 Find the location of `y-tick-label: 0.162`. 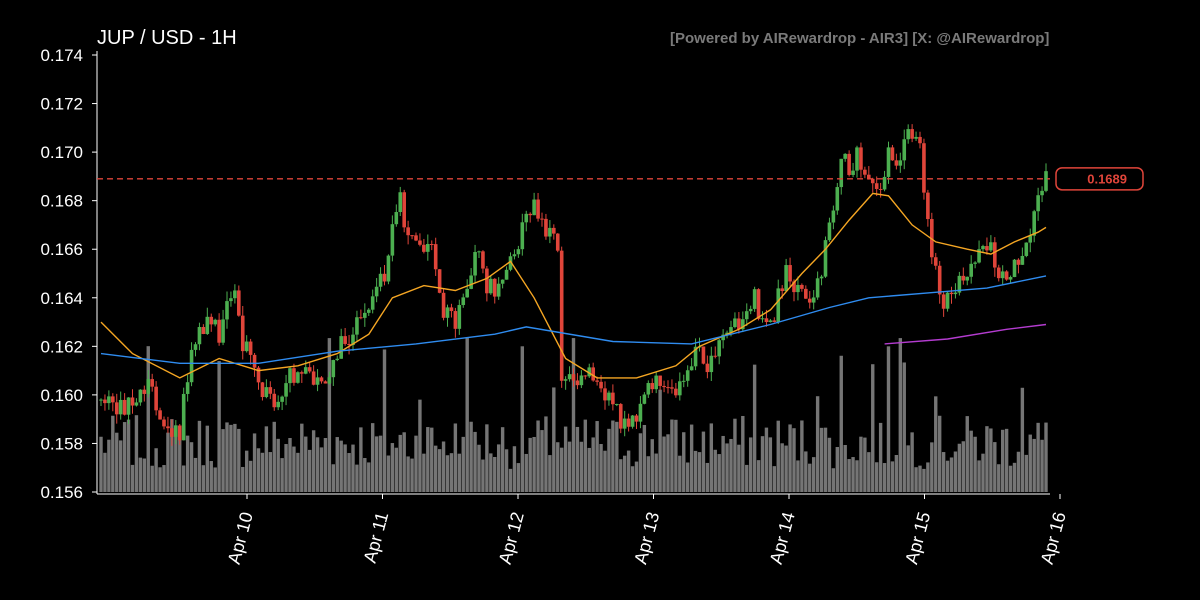

y-tick-label: 0.162 is located at coordinates (61, 346).